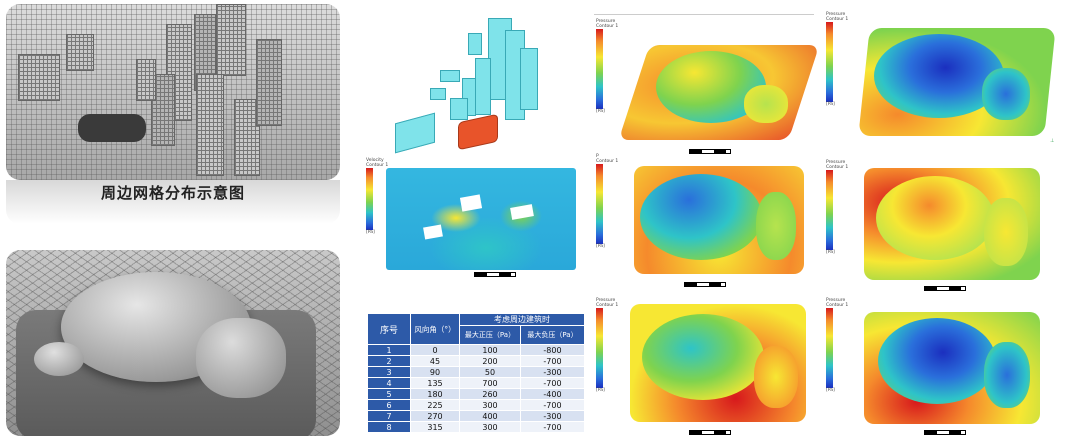 Image resolution: width=1080 pixels, height=441 pixels. I want to click on cell: -700, so click(552, 427).